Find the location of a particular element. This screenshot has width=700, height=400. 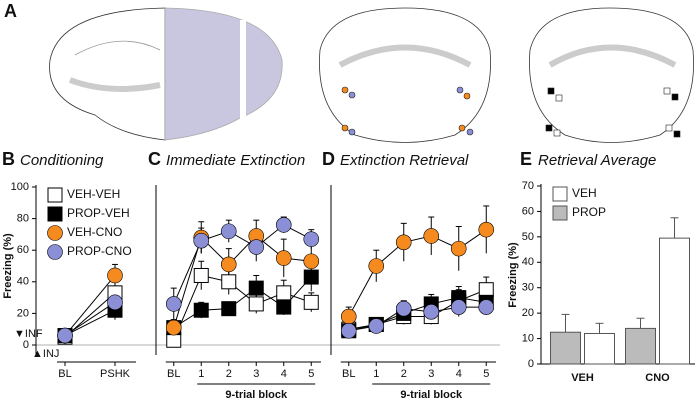

x-tick-label: CNO is located at coordinates (657, 378).